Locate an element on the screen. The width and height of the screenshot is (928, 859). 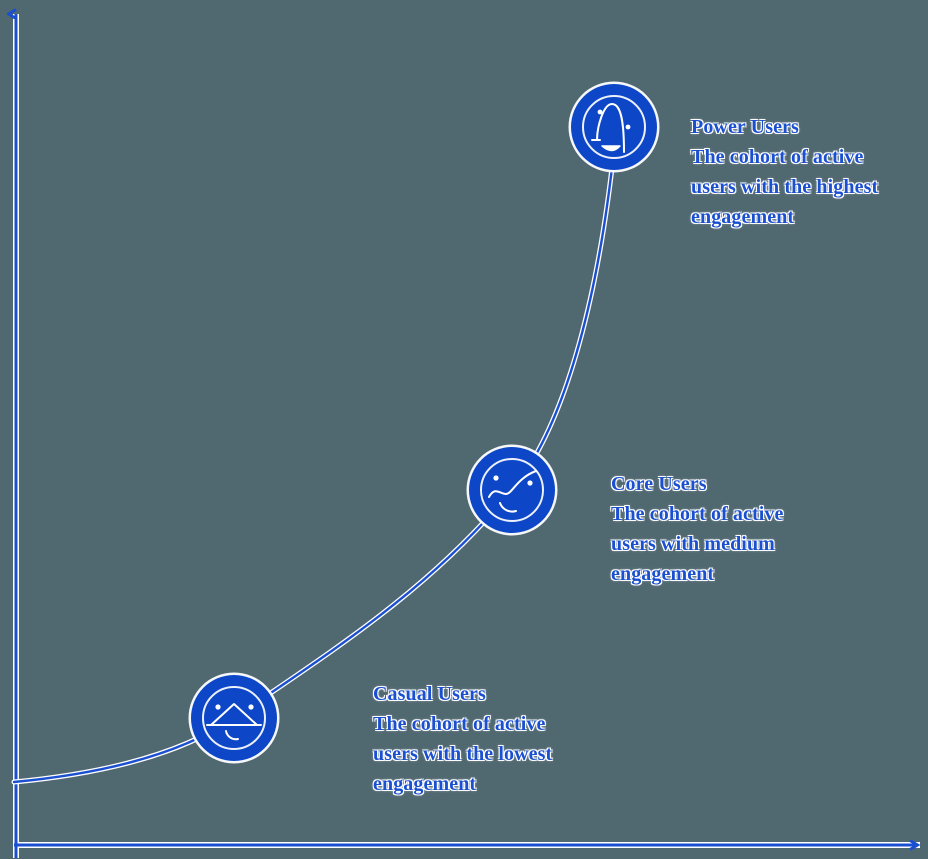
power-users-desc-line-1: The cohort of active is located at coordinates (777, 157).